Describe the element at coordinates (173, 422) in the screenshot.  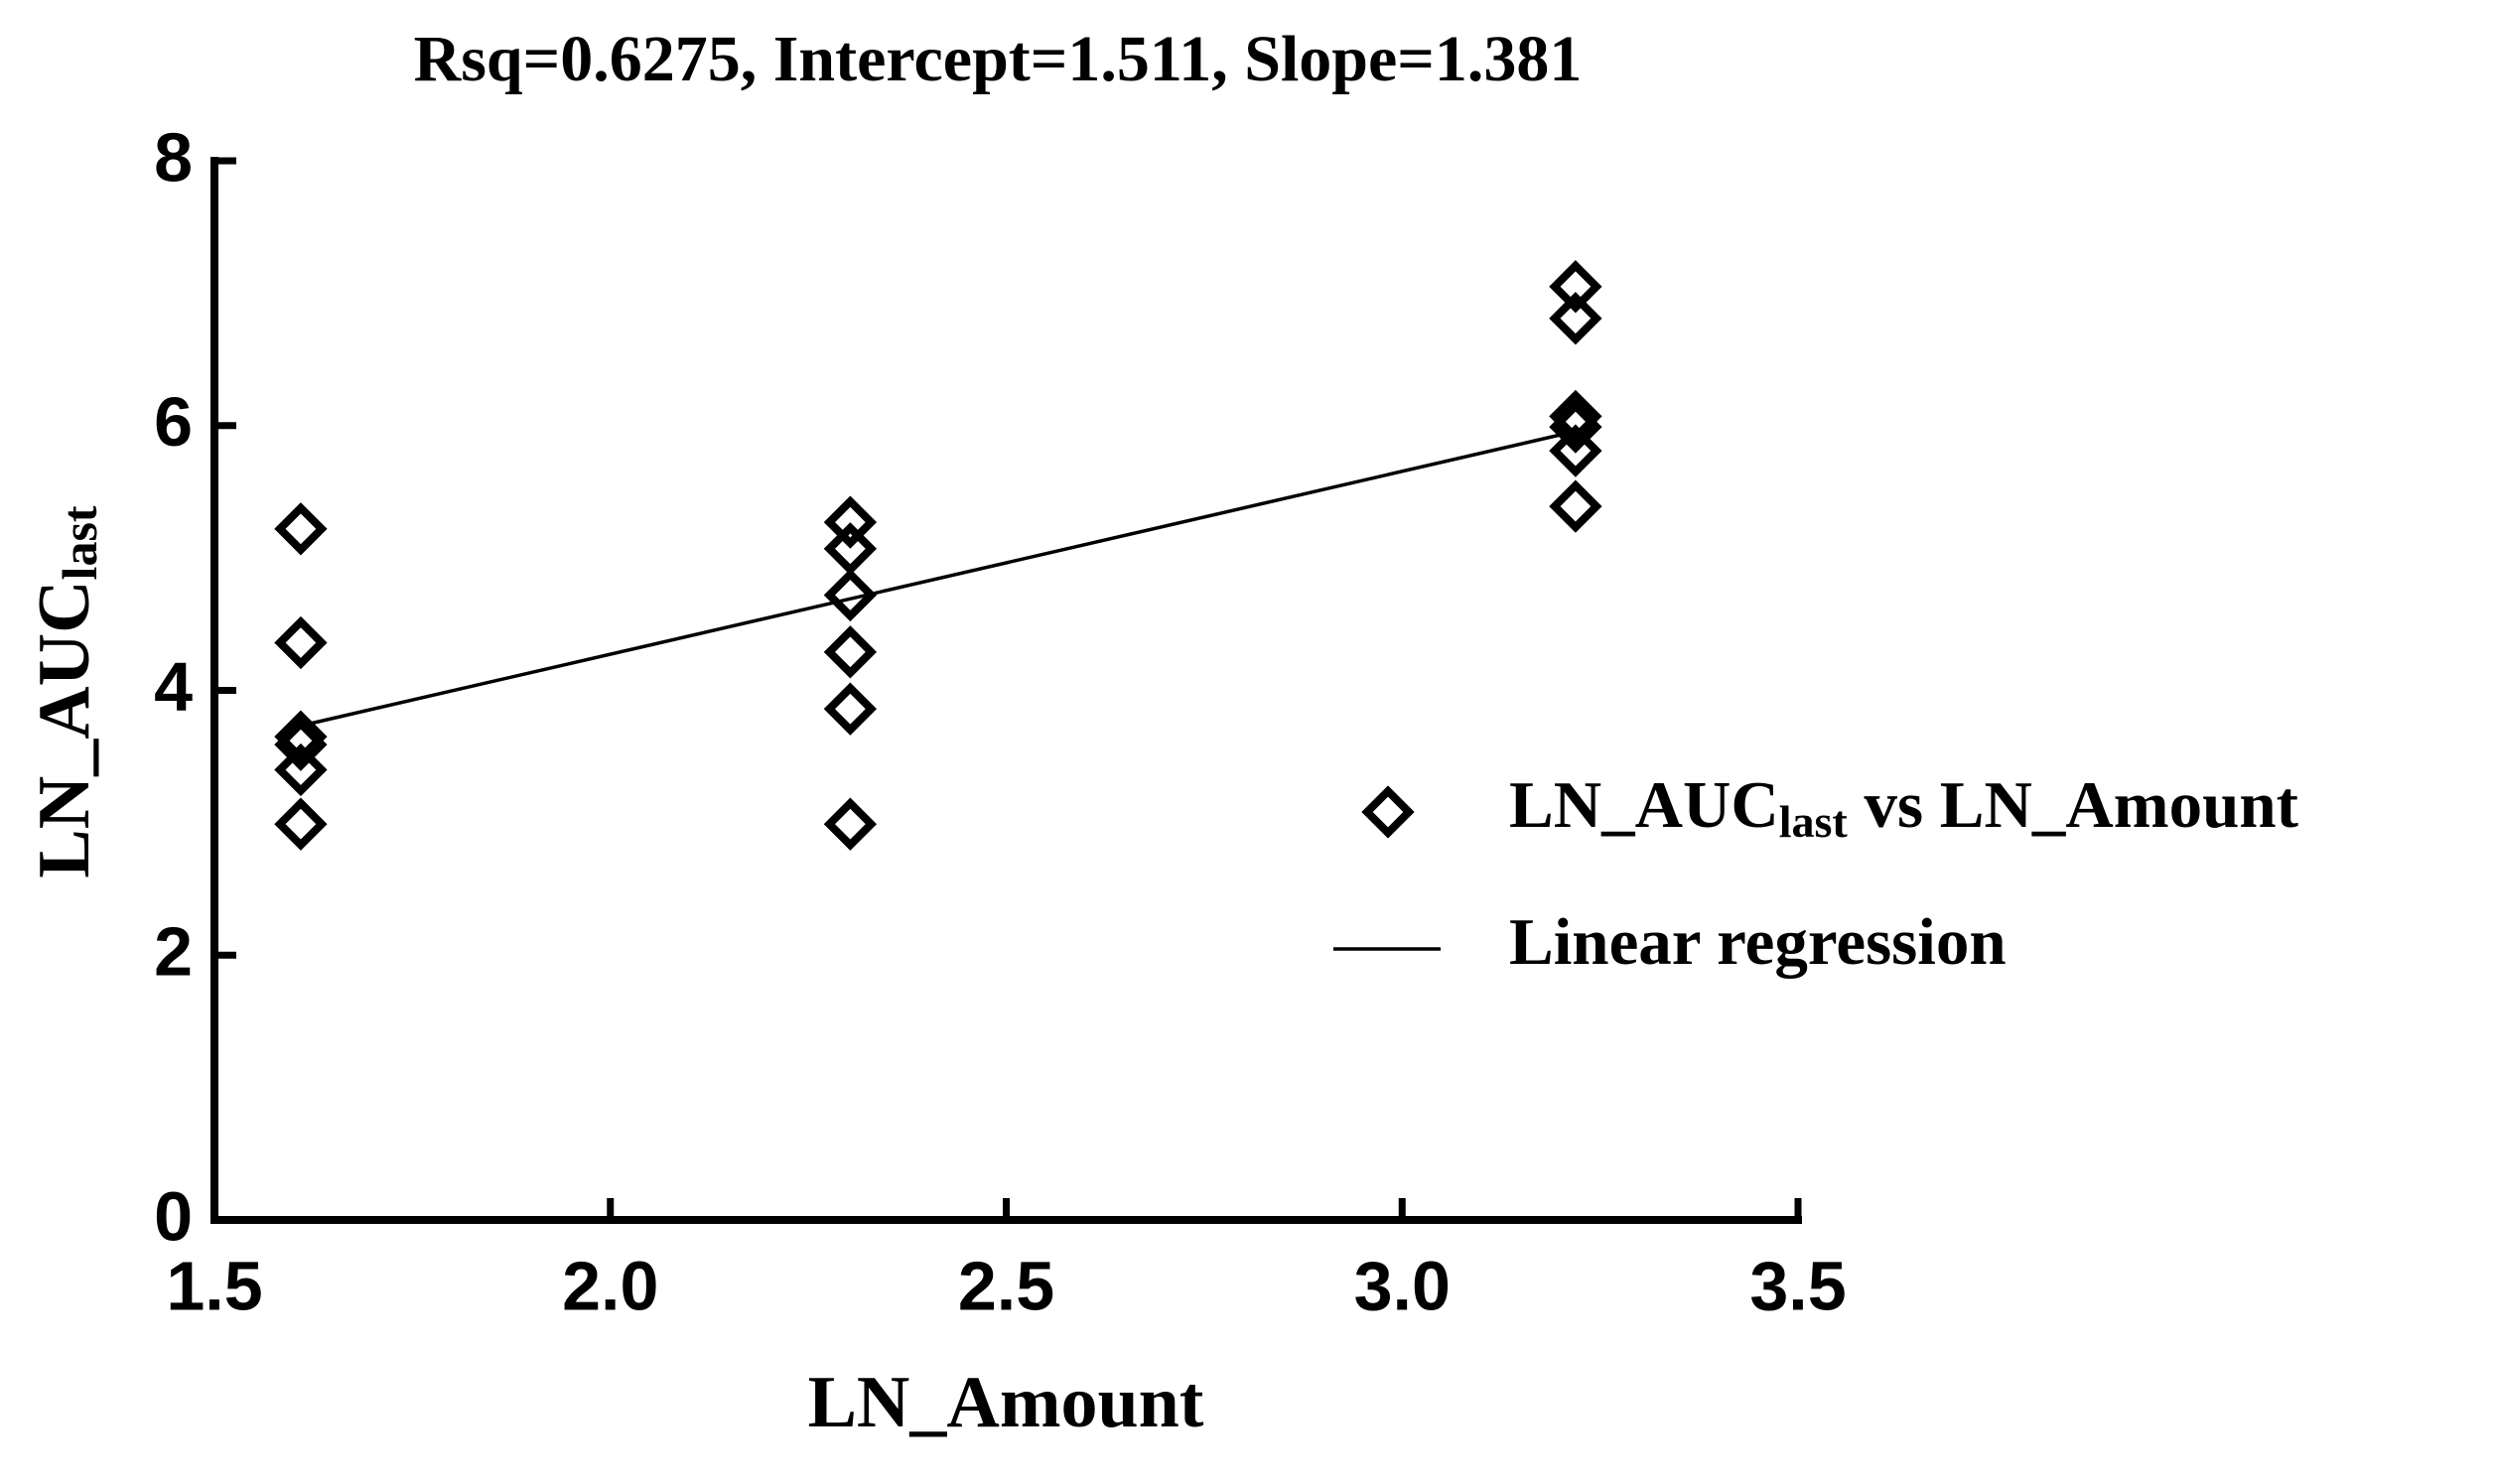
I see `y-tick-label: 6` at that location.